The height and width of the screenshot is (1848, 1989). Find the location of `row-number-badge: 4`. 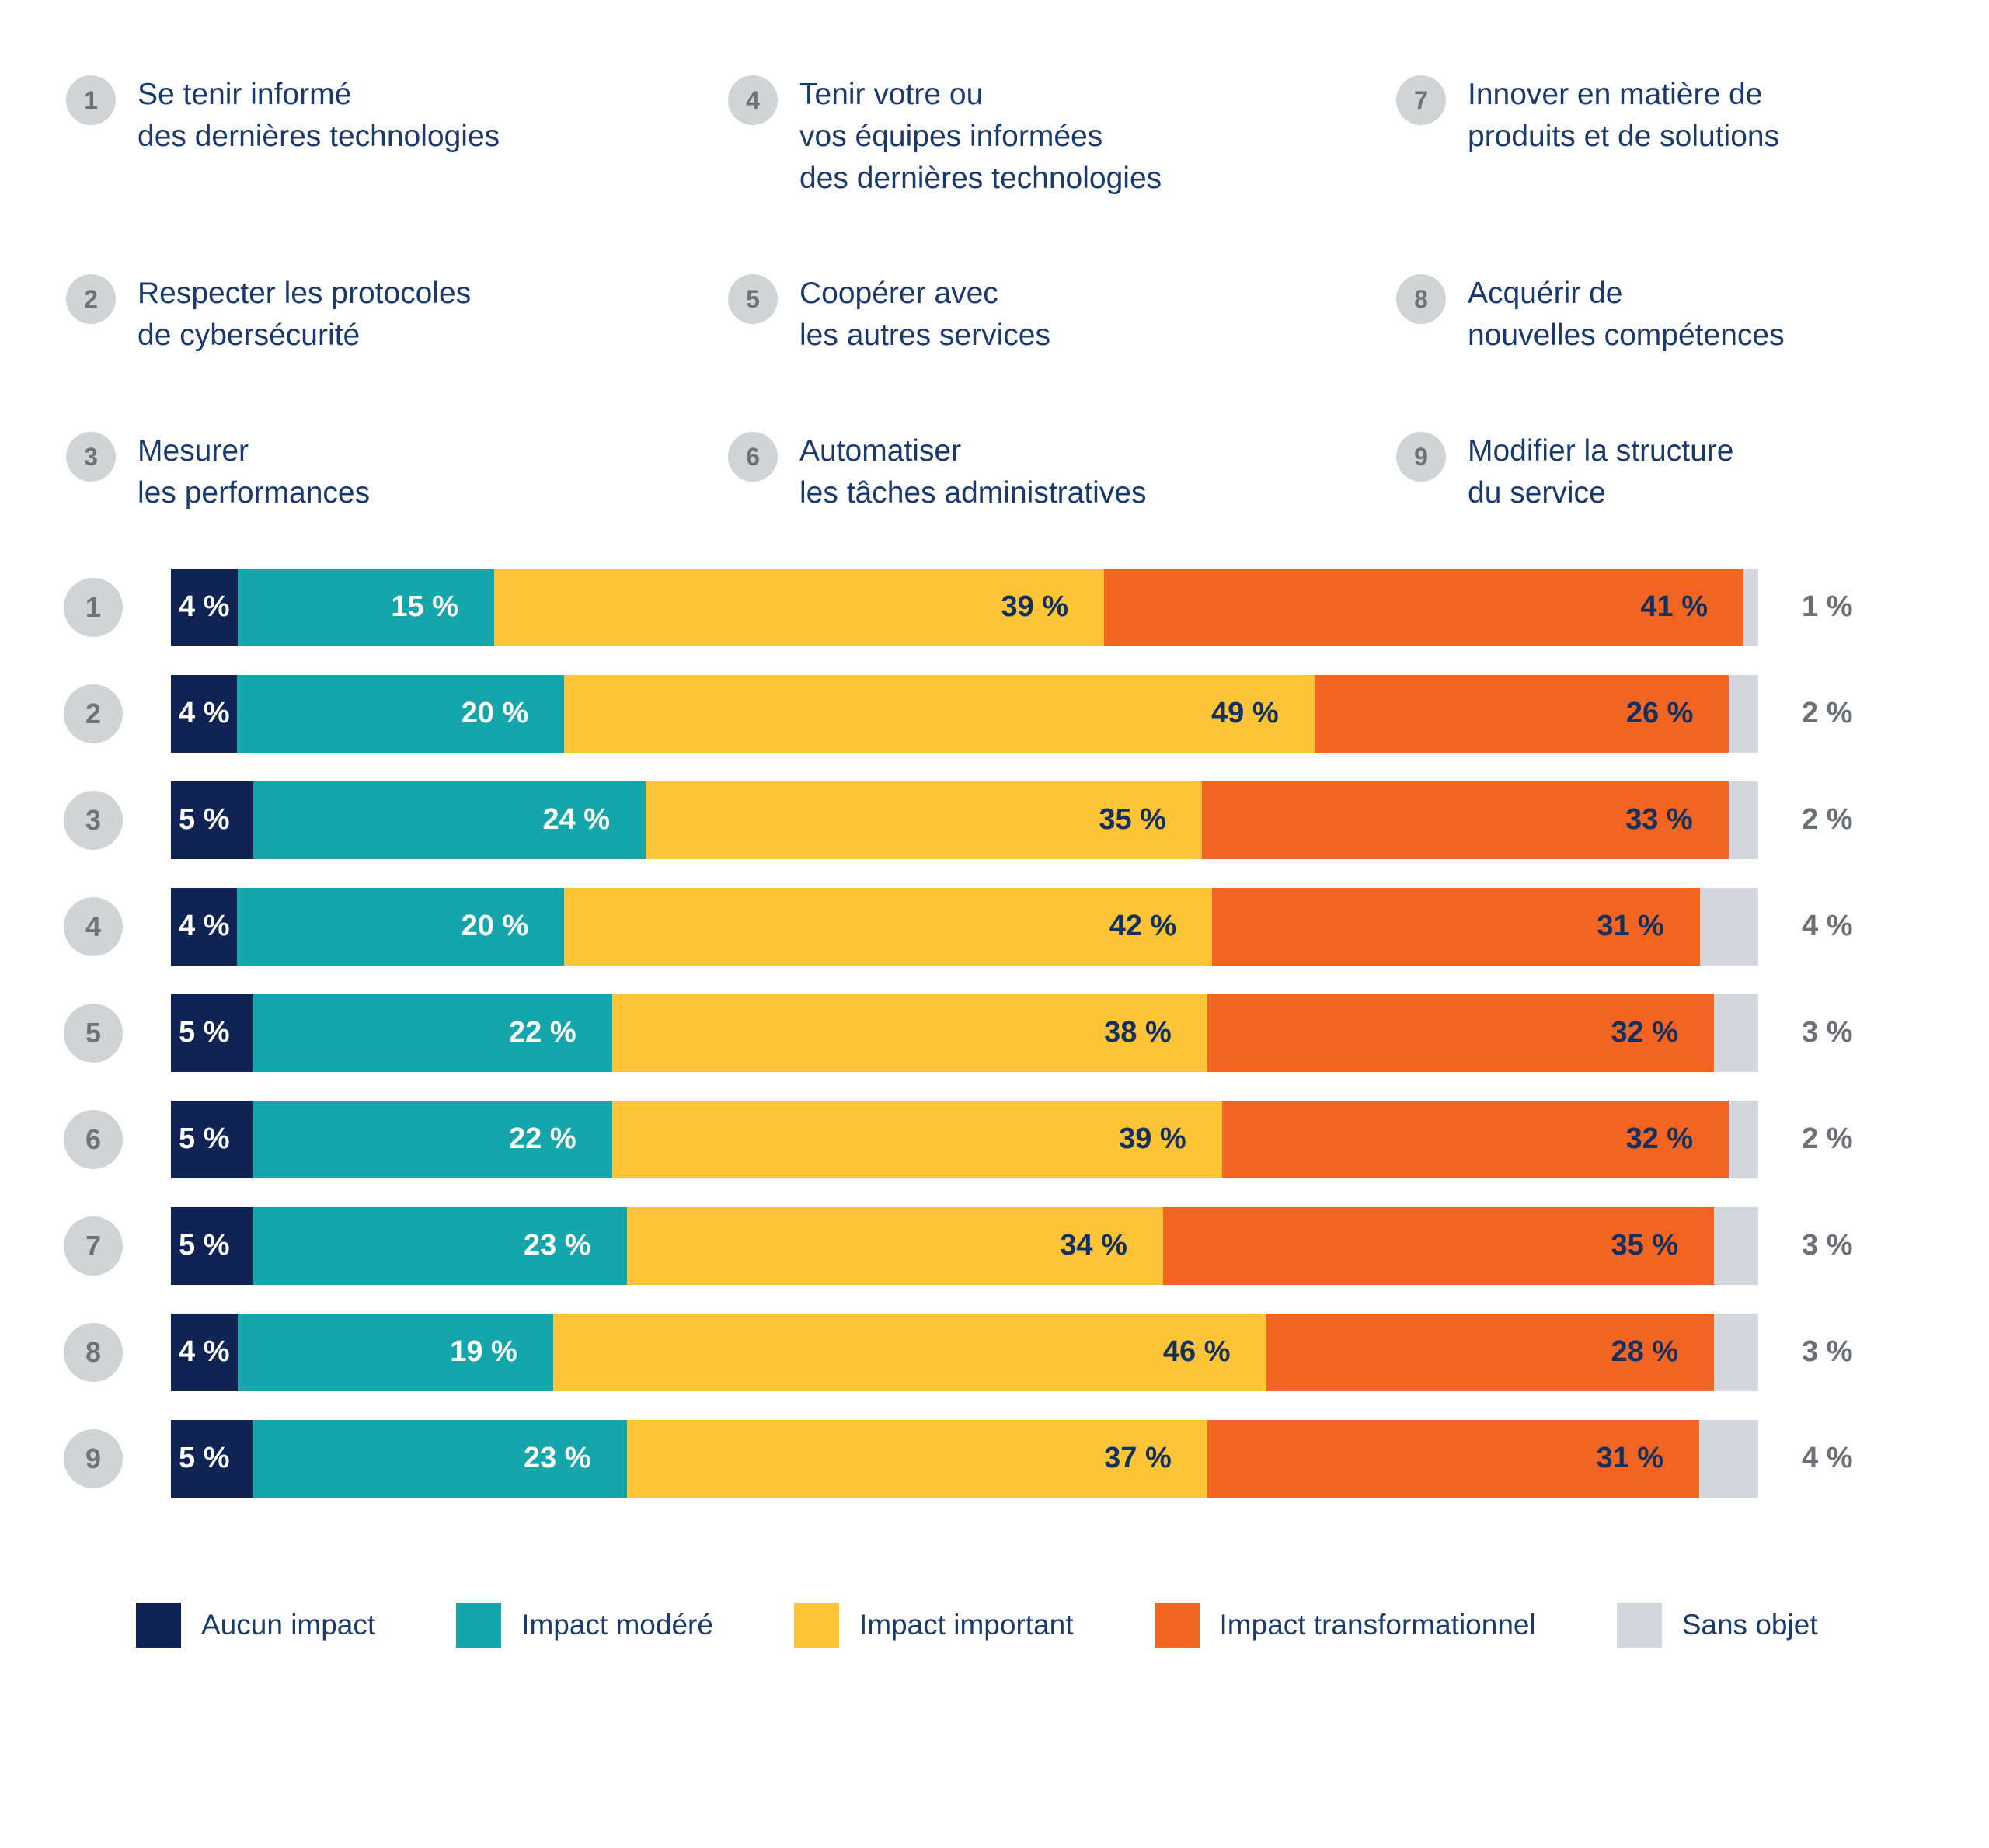

row-number-badge: 4 is located at coordinates (94, 926).